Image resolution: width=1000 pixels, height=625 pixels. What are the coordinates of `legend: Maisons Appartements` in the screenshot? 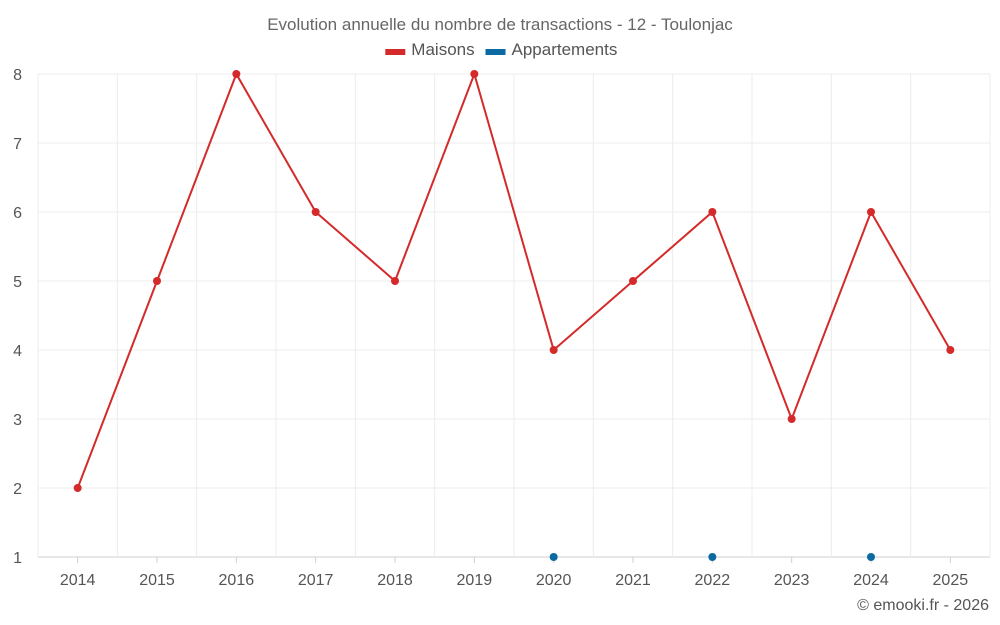 It's located at (501, 49).